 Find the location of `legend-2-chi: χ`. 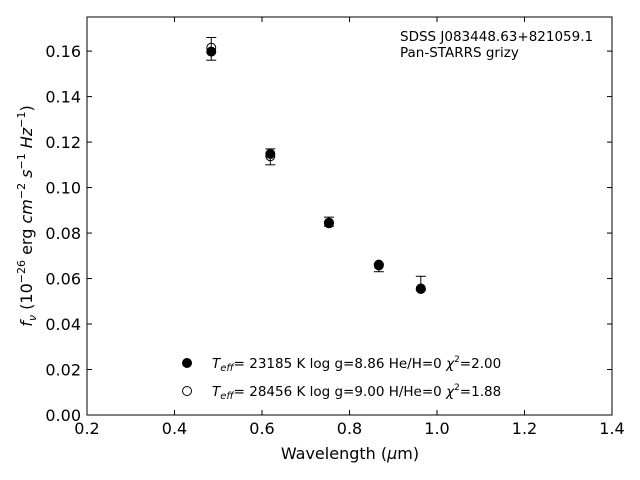

legend-2-chi: χ is located at coordinates (450, 392).